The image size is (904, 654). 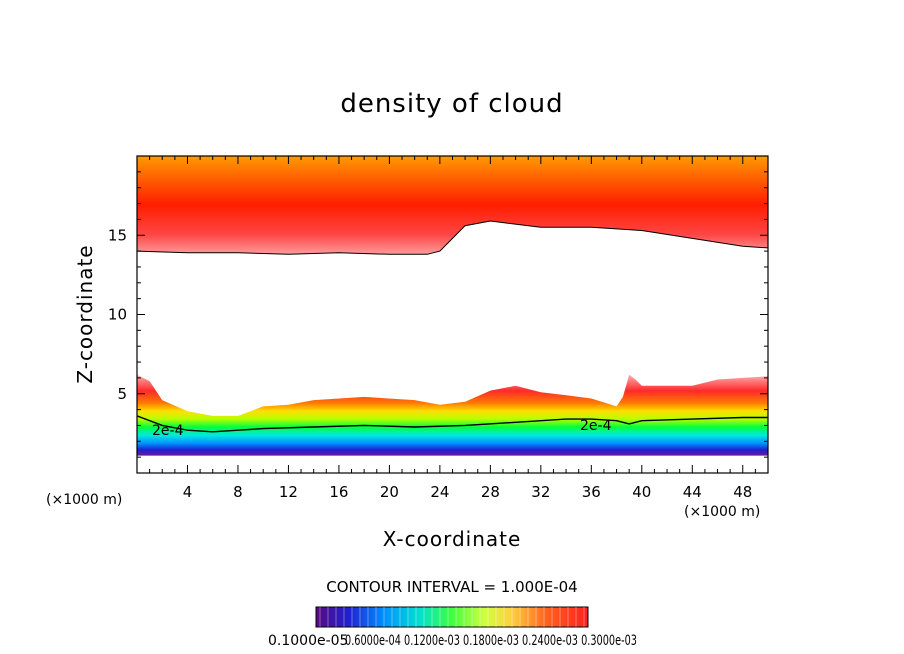 What do you see at coordinates (168, 431) in the screenshot?
I see `contour-label-left: 2e-4` at bounding box center [168, 431].